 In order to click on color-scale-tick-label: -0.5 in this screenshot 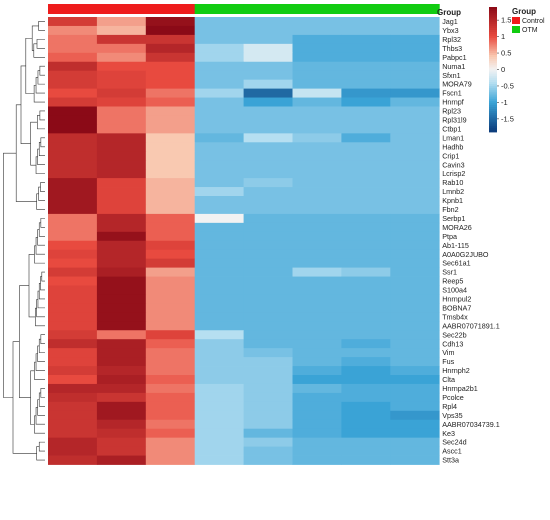, I will do `click(507, 85)`.